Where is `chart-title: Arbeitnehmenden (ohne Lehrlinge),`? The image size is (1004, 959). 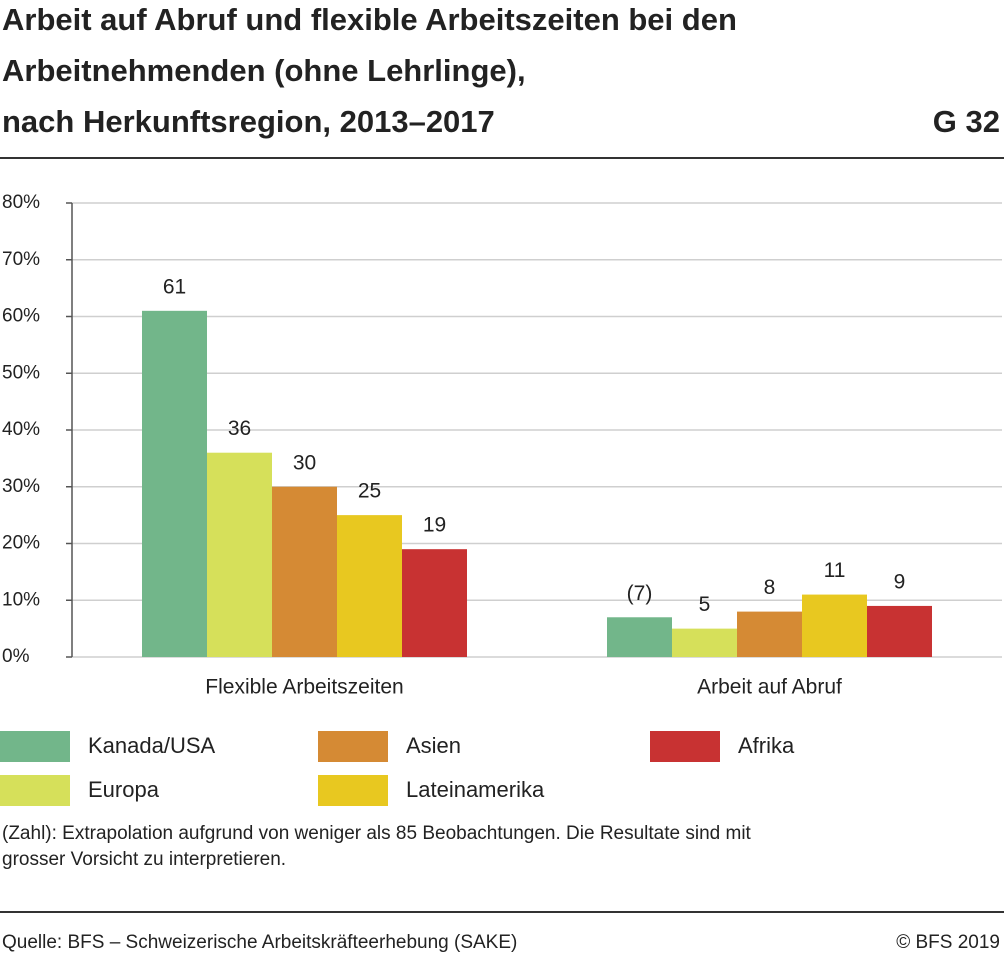 chart-title: Arbeitnehmenden (ohne Lehrlinge), is located at coordinates (264, 70).